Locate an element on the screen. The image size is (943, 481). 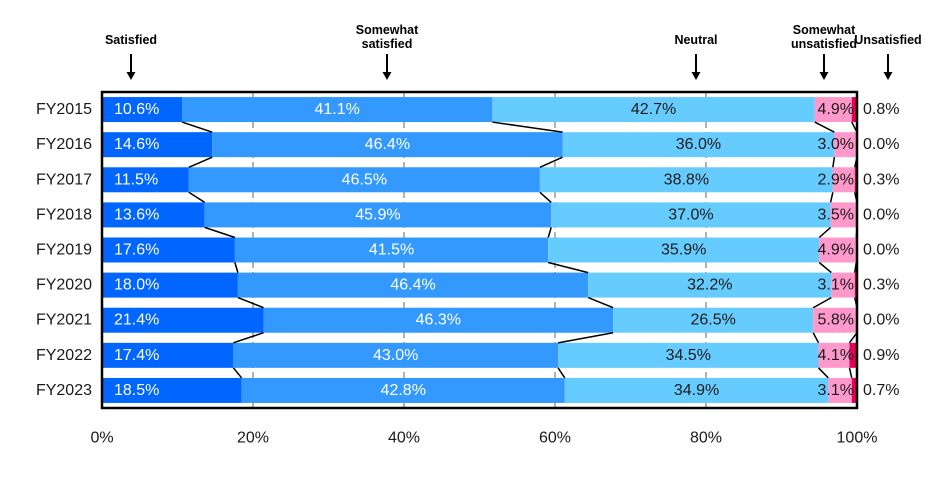
data-label: 43.0% is located at coordinates (395, 355).